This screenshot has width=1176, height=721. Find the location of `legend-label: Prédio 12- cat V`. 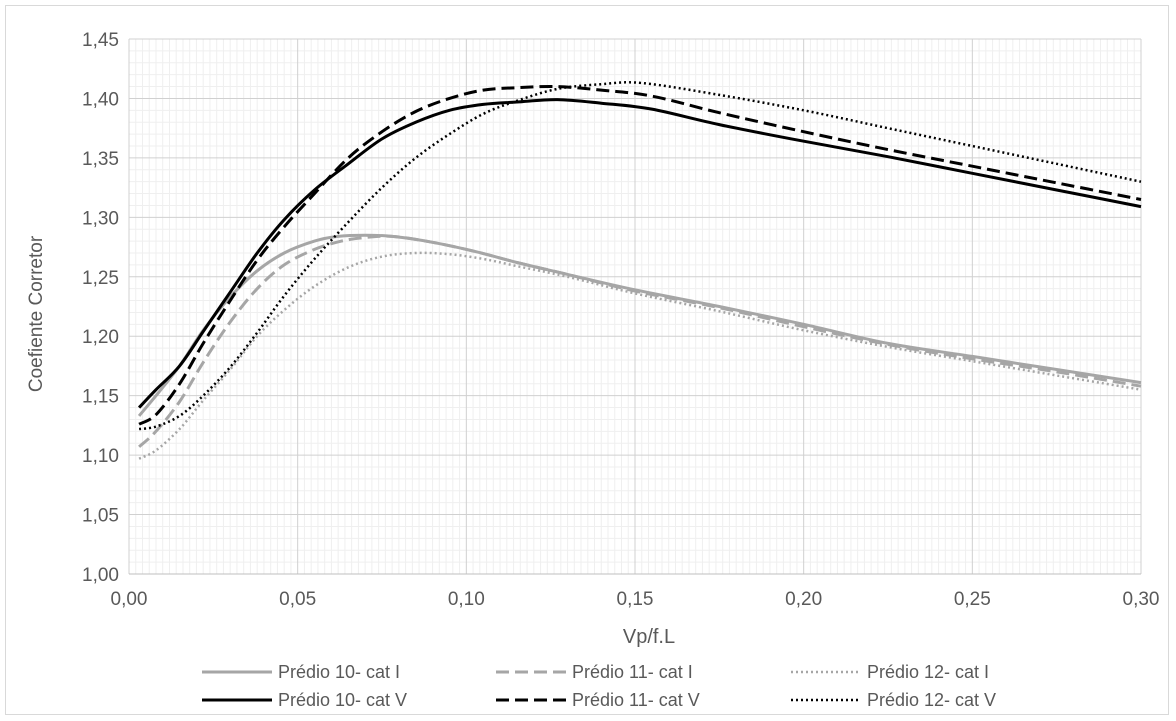

legend-label: Prédio 12- cat V is located at coordinates (931, 700).